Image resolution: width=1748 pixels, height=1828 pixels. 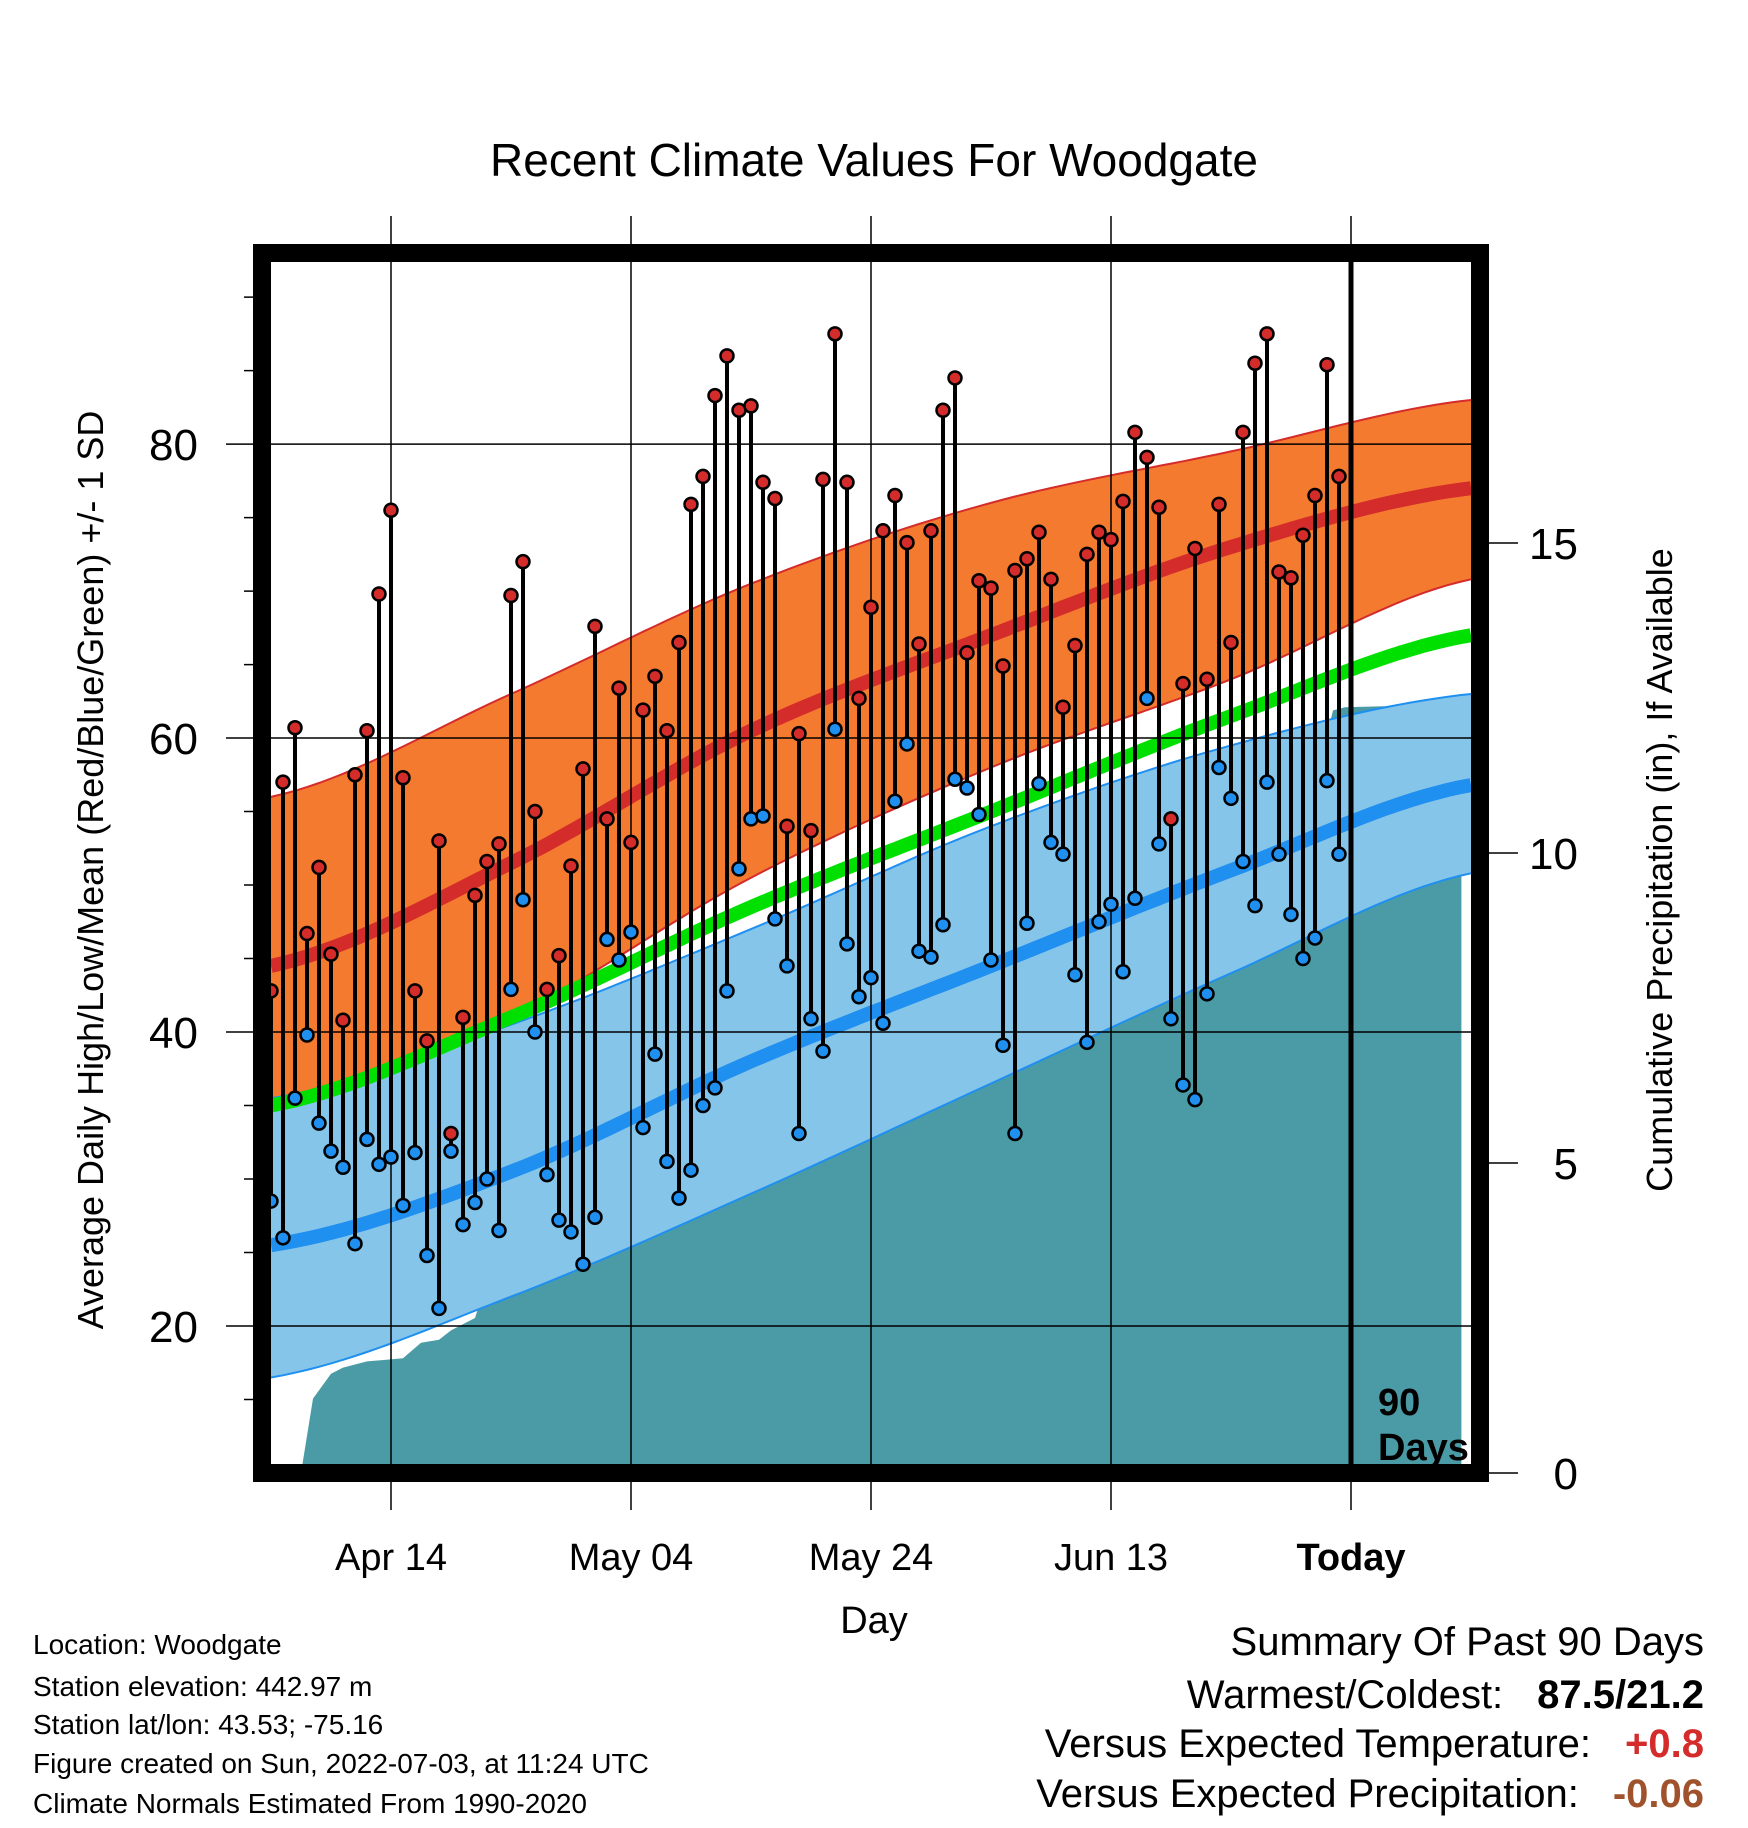 What do you see at coordinates (1566, 1474) in the screenshot?
I see `y2-tick-label: 0` at bounding box center [1566, 1474].